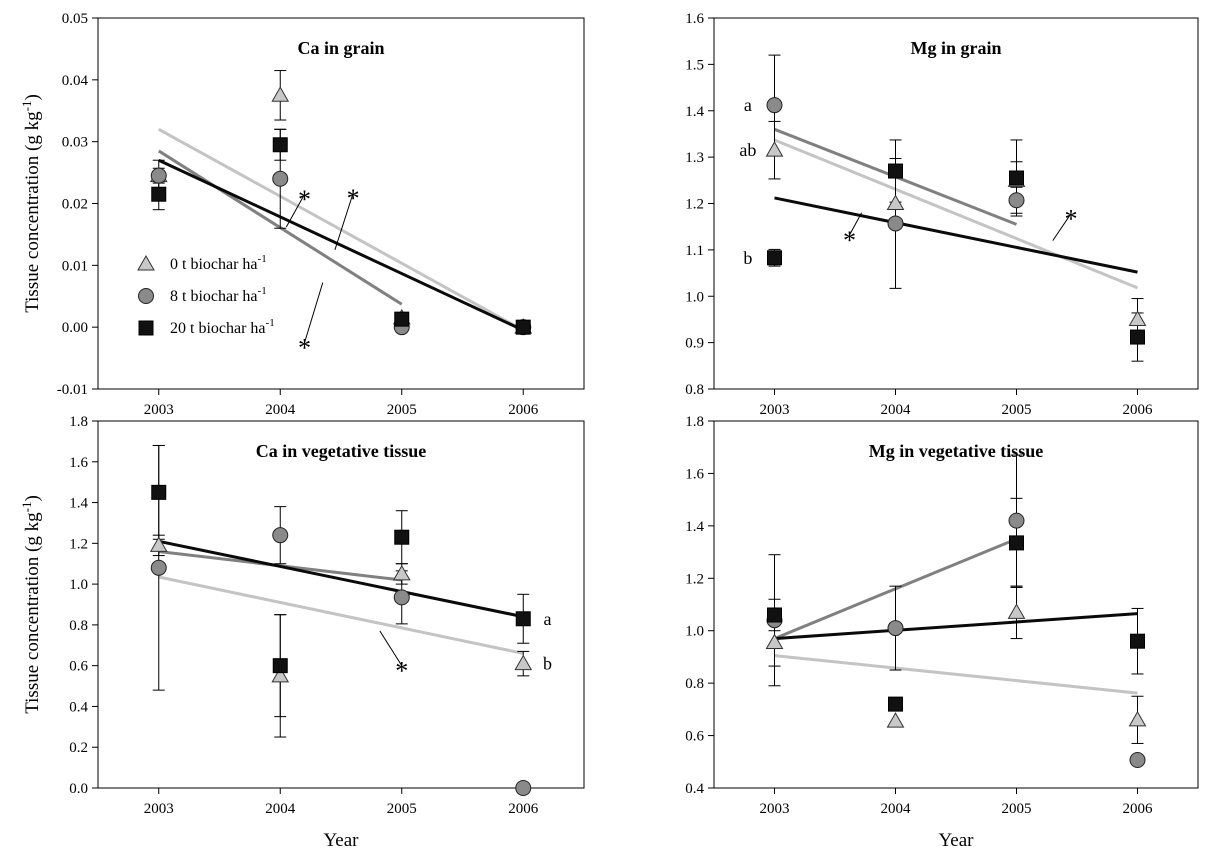 This screenshot has height=862, width=1206. I want to click on x-tick-label: 2006, so click(1138, 809).